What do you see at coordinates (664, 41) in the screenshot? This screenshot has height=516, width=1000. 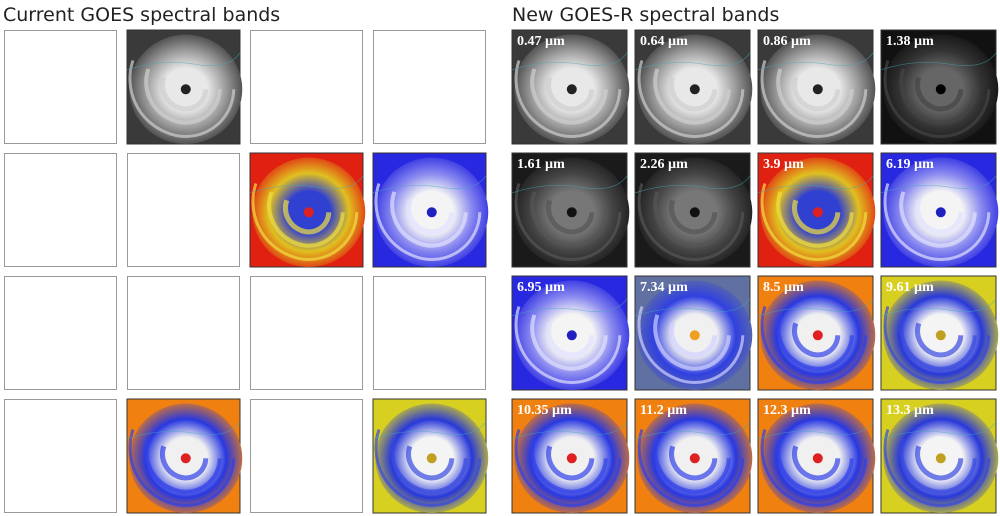 I see `band-label: 0.64 µm` at bounding box center [664, 41].